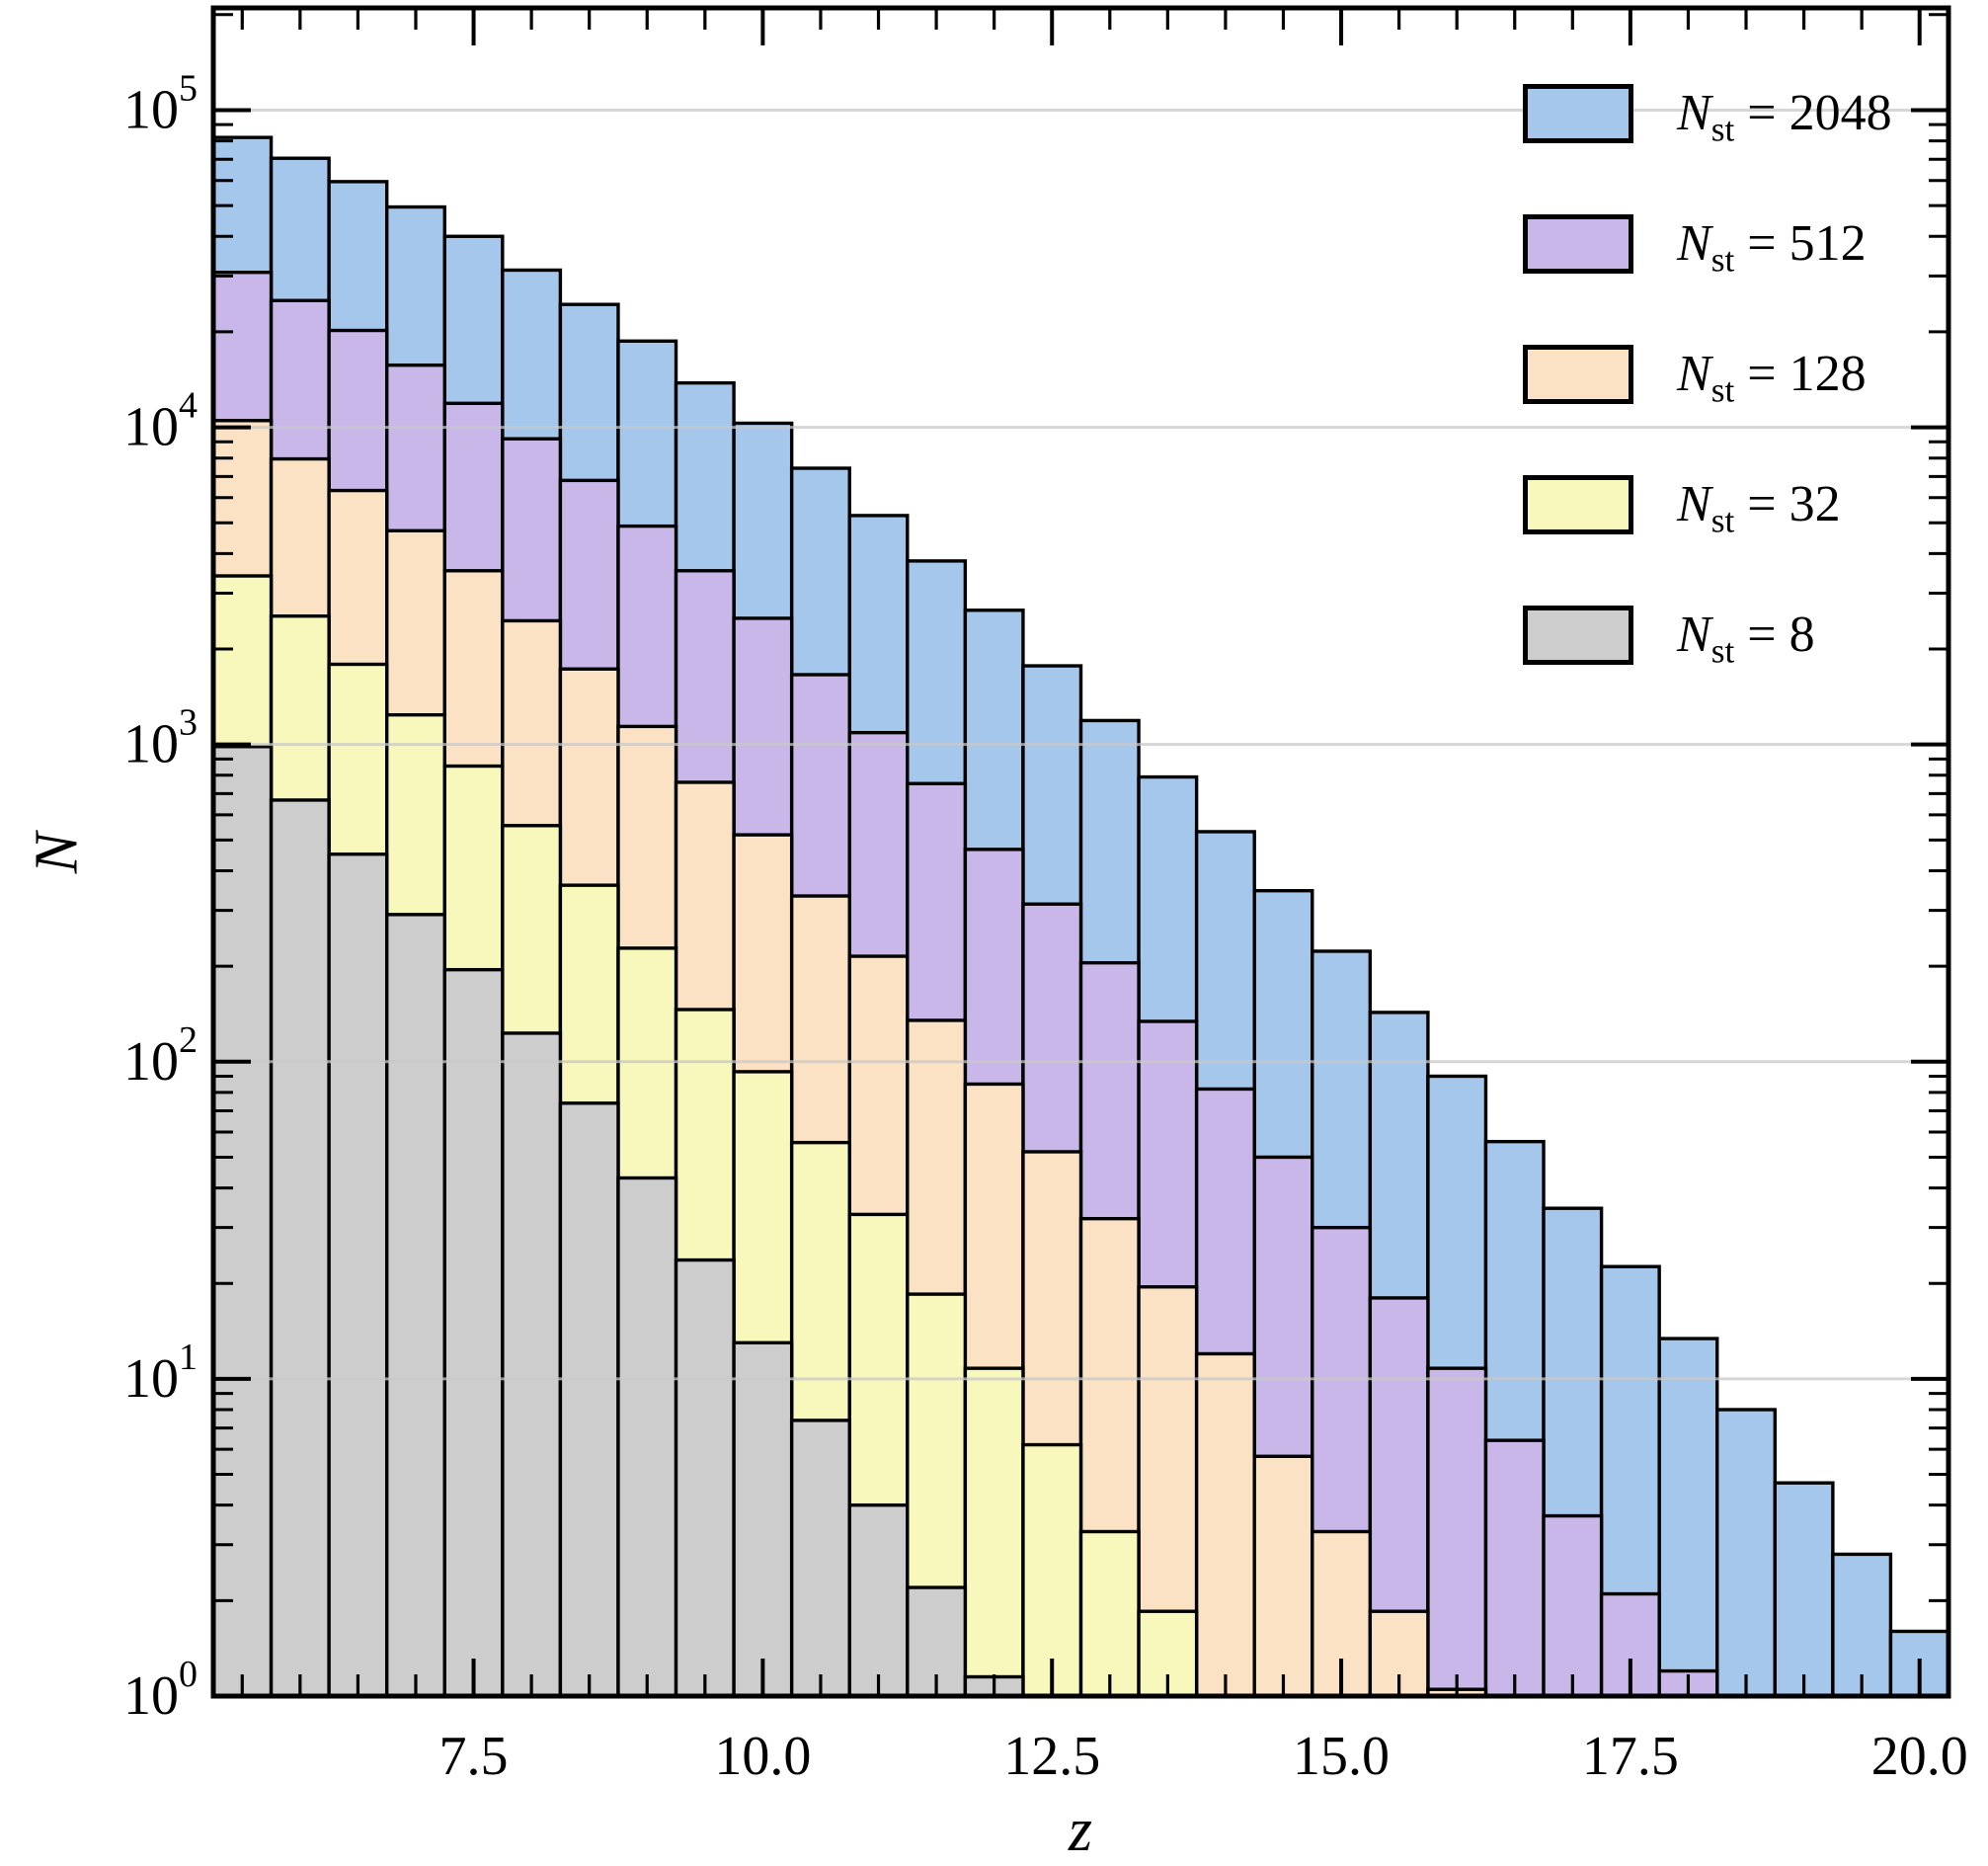 The width and height of the screenshot is (1988, 1866). Describe the element at coordinates (1919, 1756) in the screenshot. I see `x-tick-label: 20.0` at that location.